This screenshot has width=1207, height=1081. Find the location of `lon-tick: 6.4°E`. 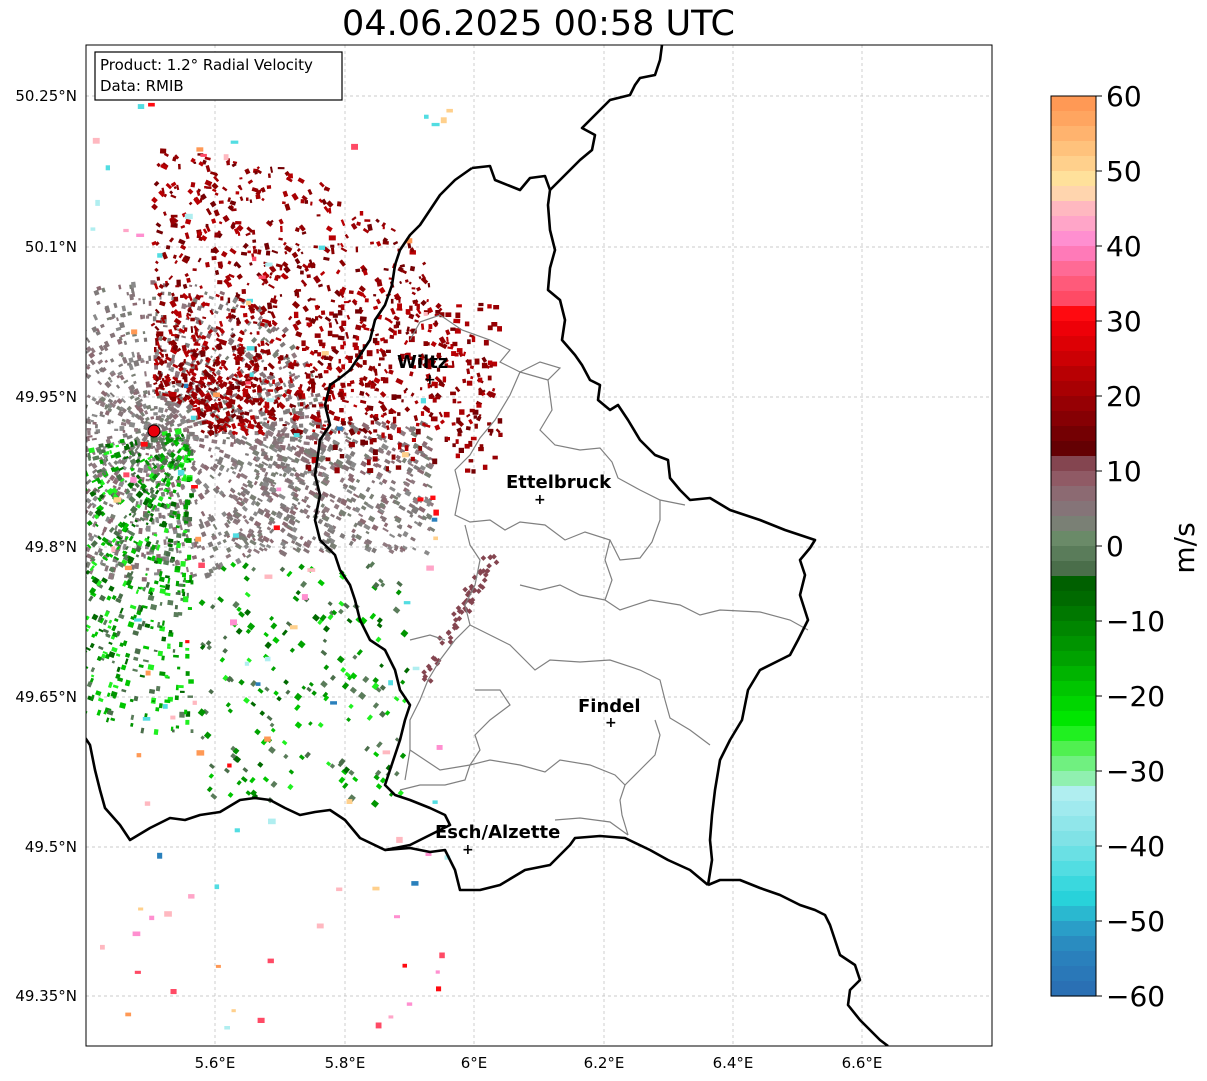

lon-tick: 6.4°E is located at coordinates (733, 1063).